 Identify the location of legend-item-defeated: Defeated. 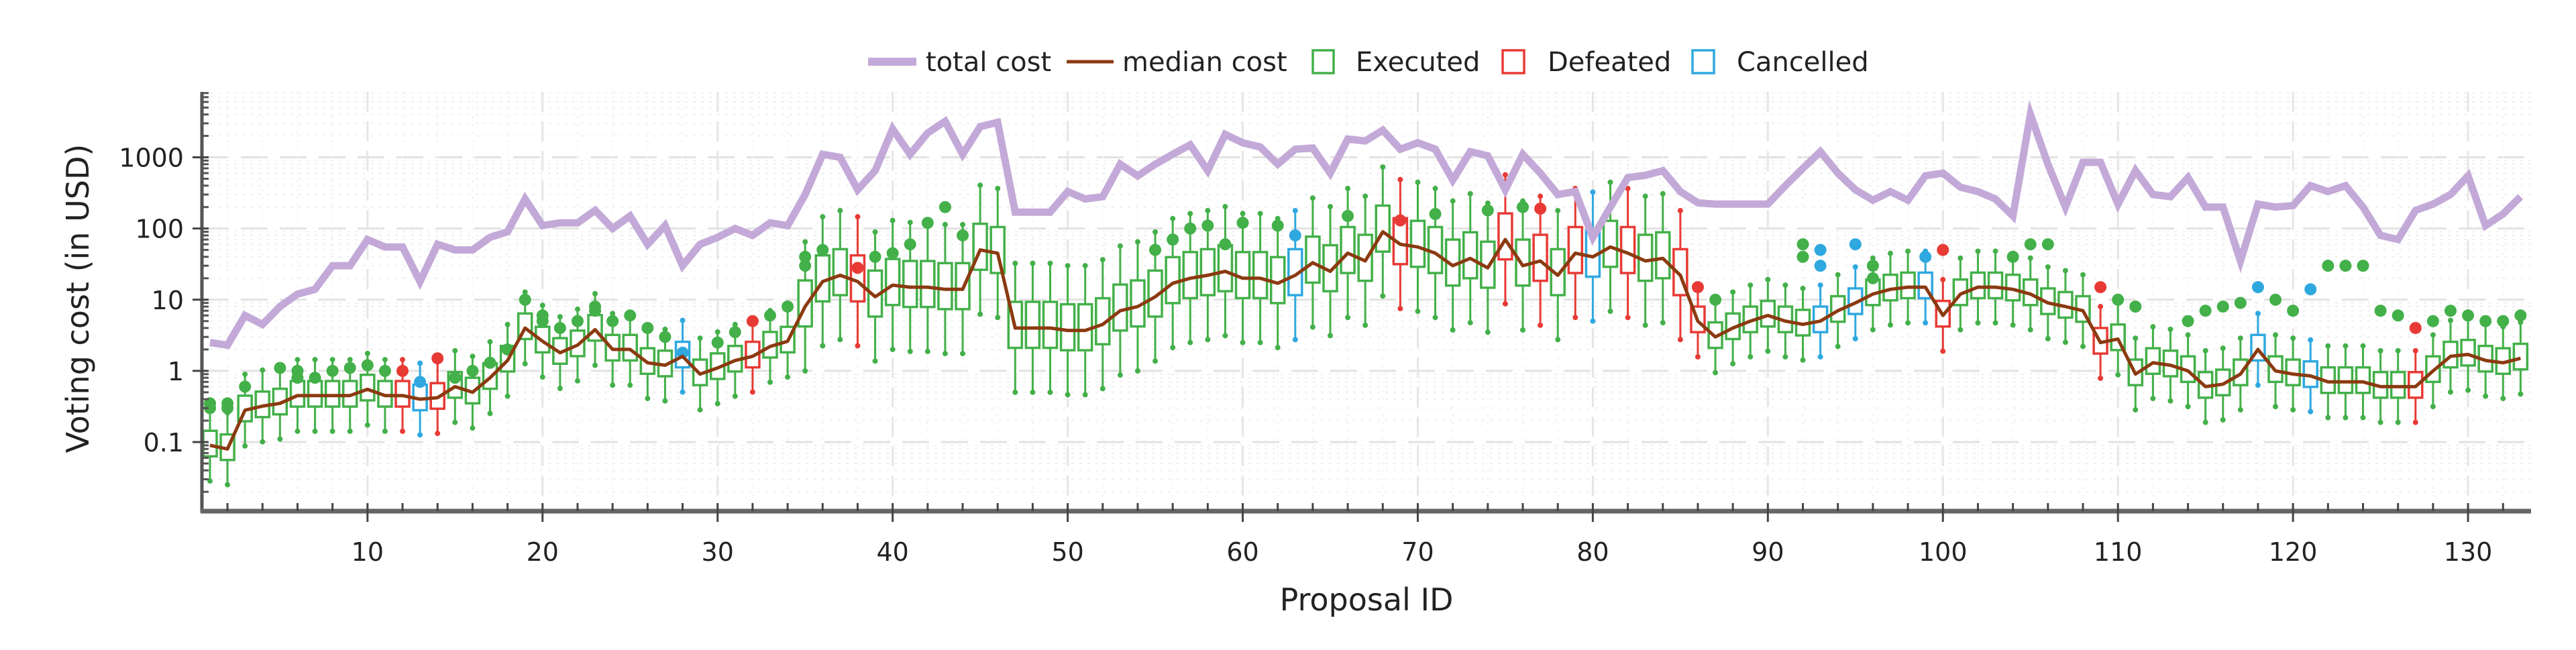
(1586, 63).